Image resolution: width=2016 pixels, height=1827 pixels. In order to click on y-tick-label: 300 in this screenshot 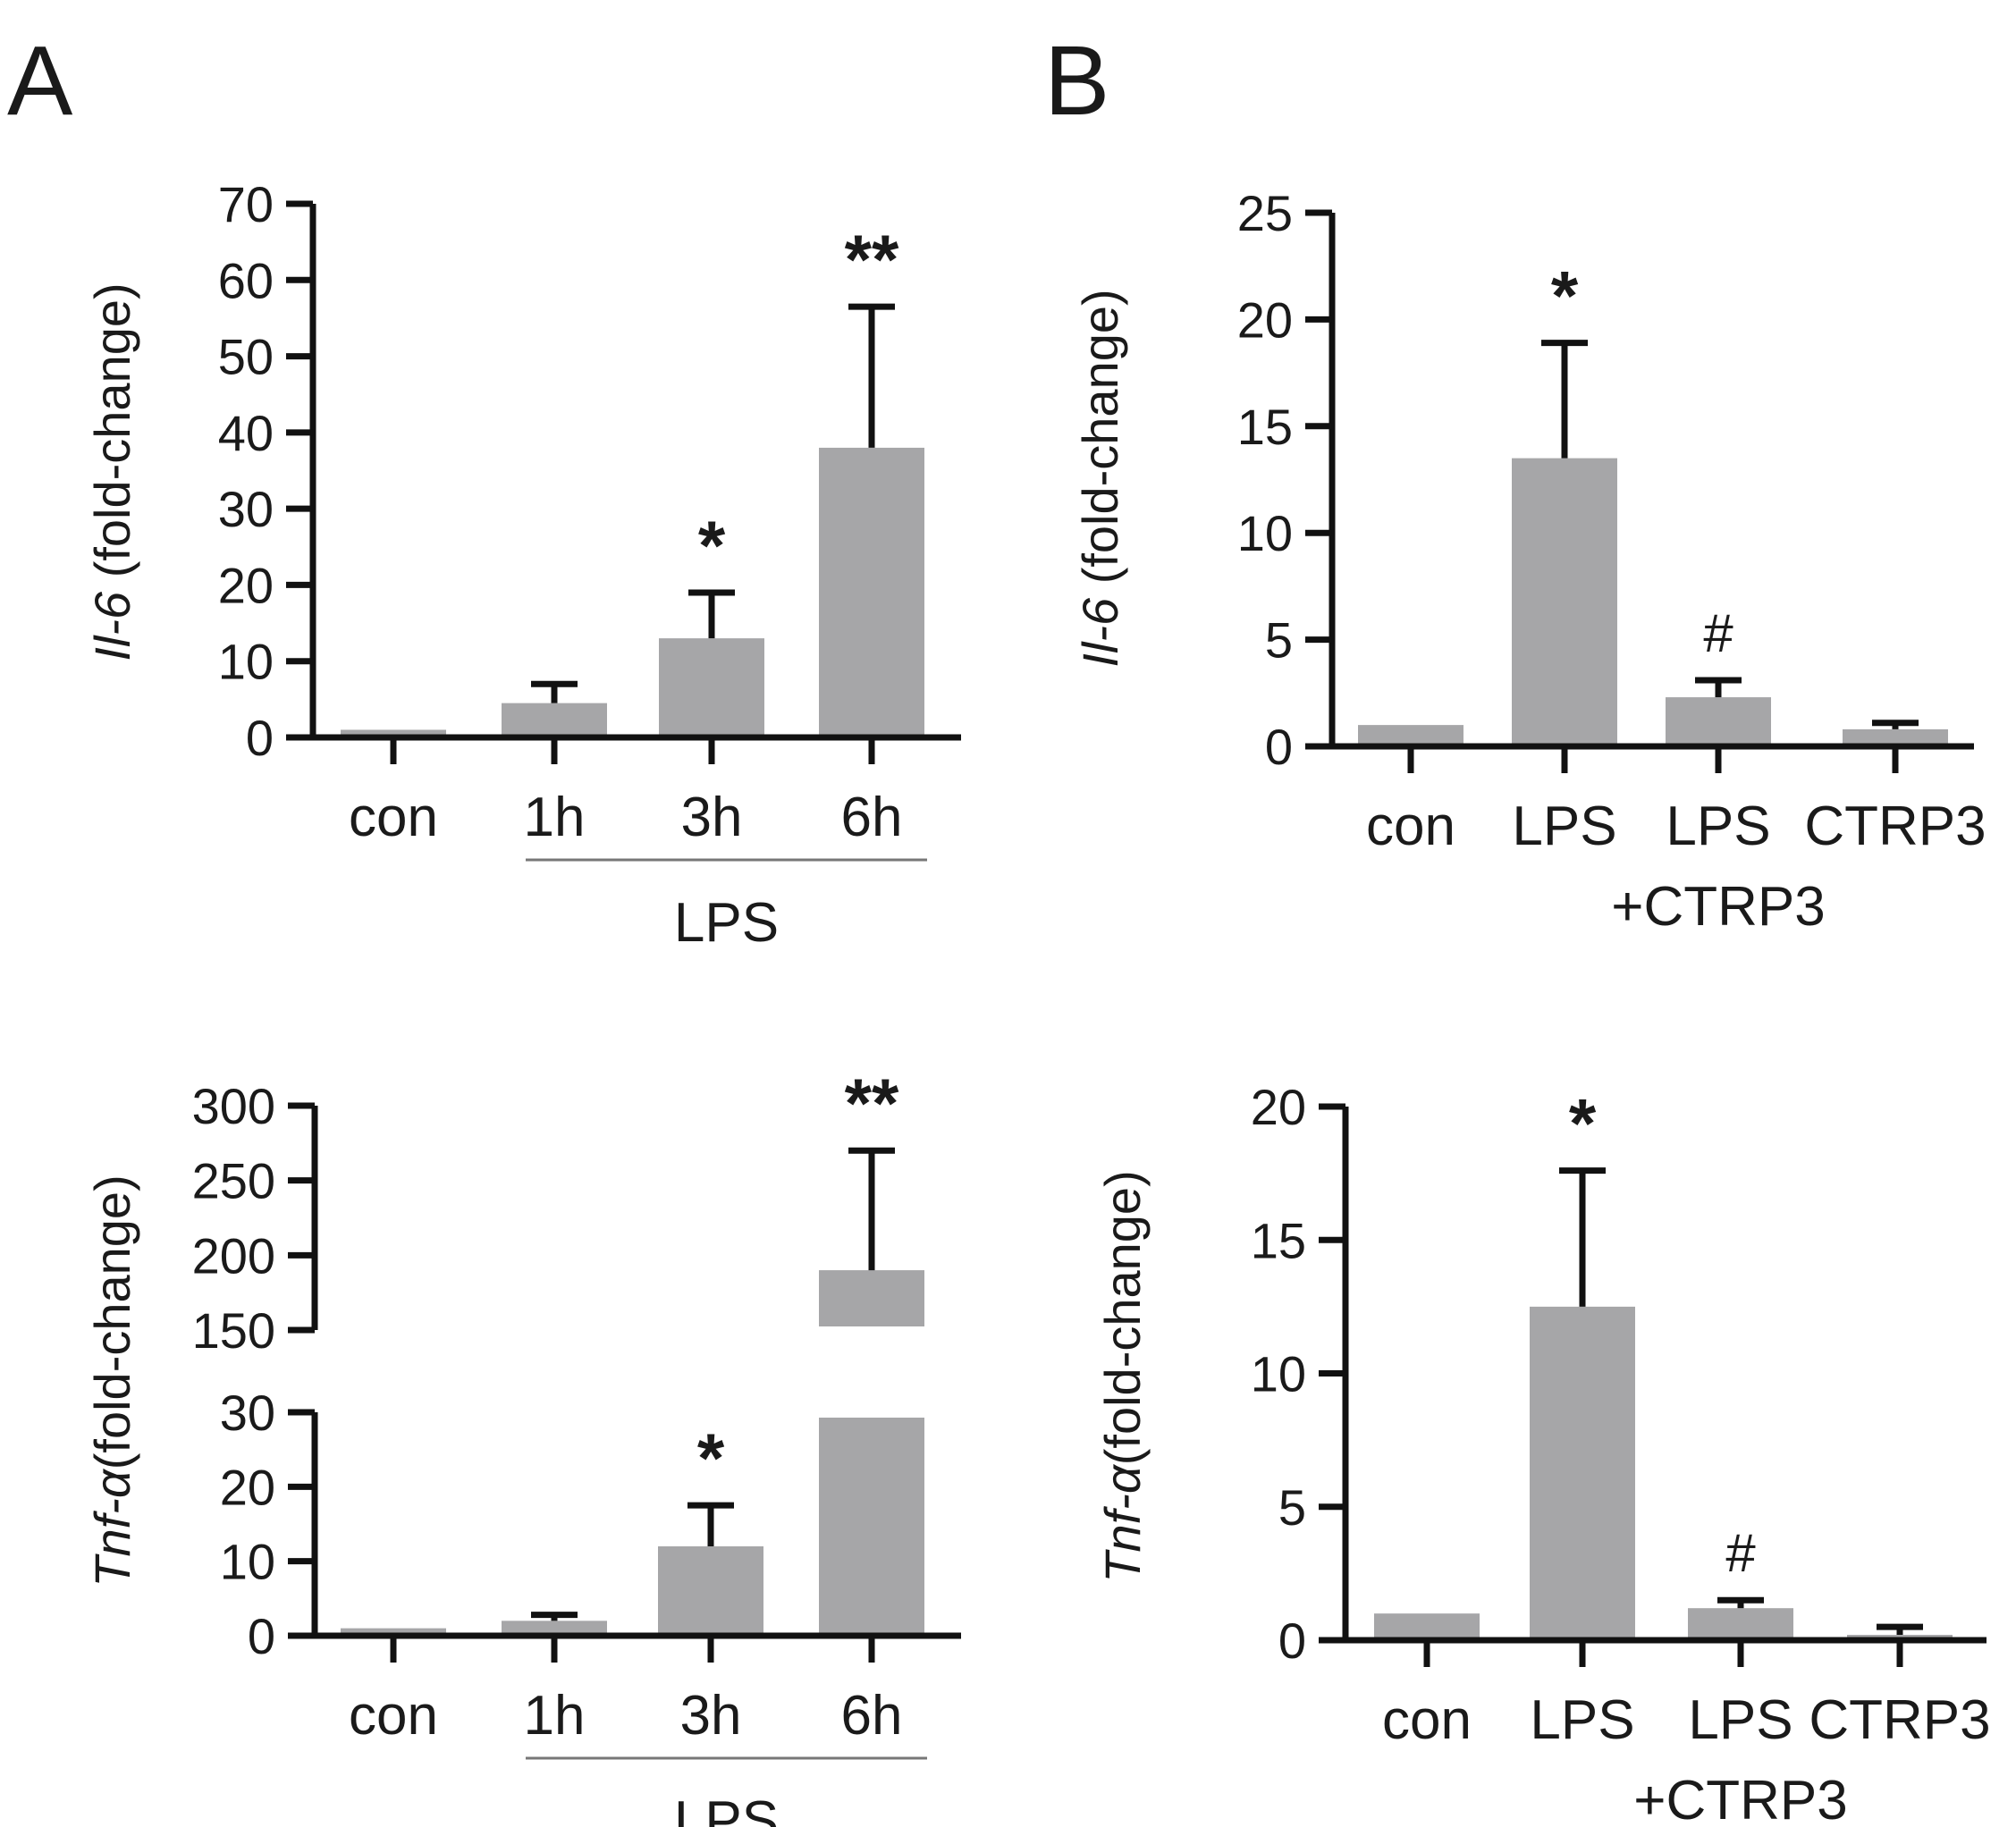, I will do `click(233, 1106)`.